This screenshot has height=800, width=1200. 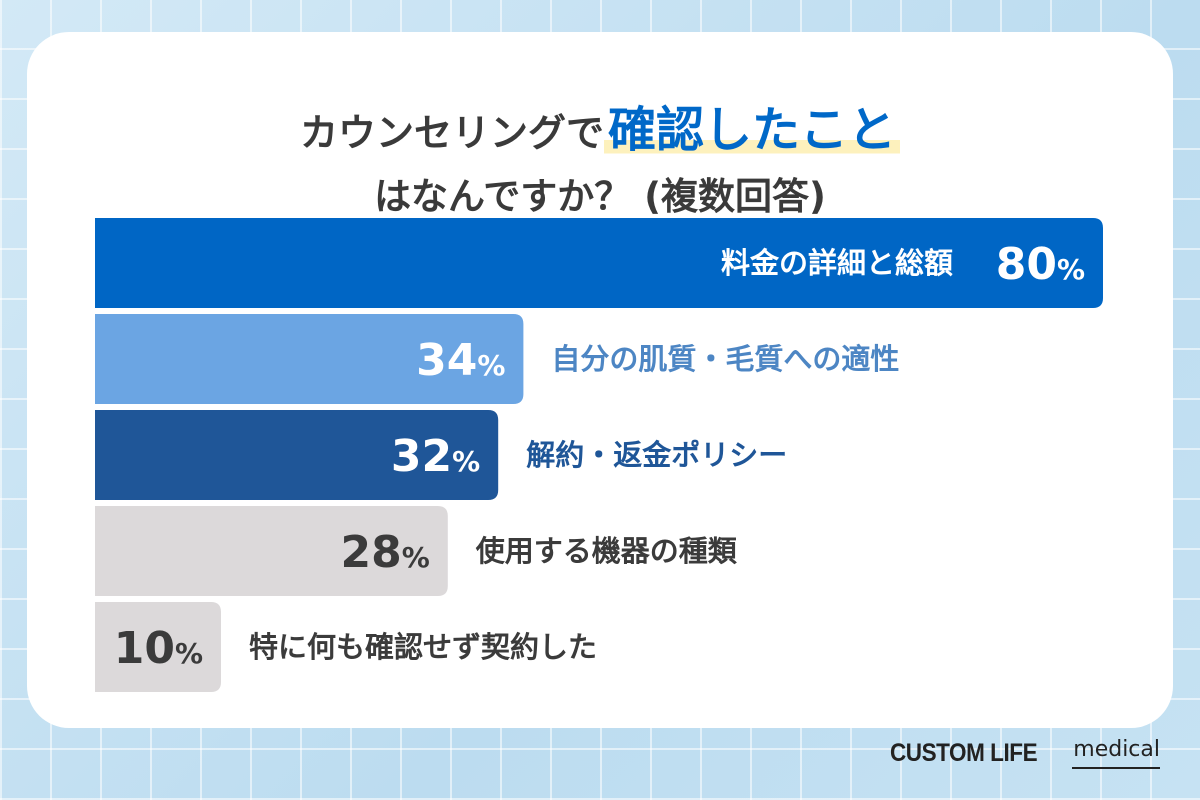 I want to click on category-label: 特に何も確認せず契約した, so click(x=423, y=647).